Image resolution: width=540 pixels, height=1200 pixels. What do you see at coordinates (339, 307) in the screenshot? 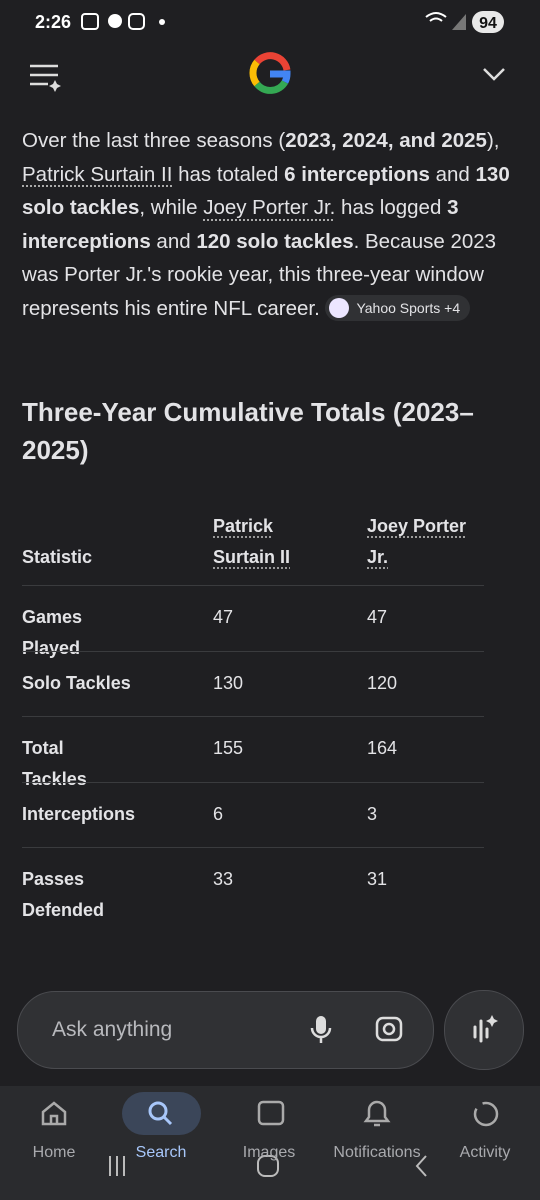
I see `source-icon` at bounding box center [339, 307].